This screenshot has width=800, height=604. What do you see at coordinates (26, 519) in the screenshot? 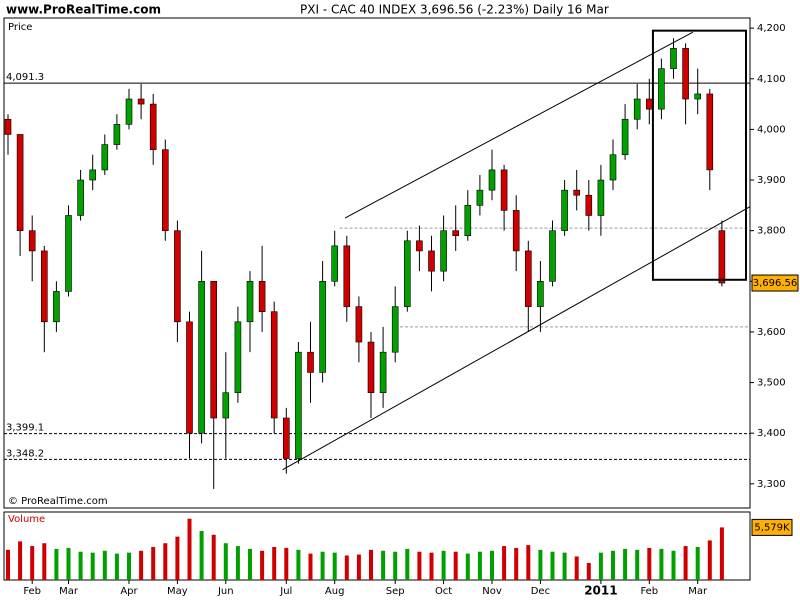
I see `volume-label: Volume` at bounding box center [26, 519].